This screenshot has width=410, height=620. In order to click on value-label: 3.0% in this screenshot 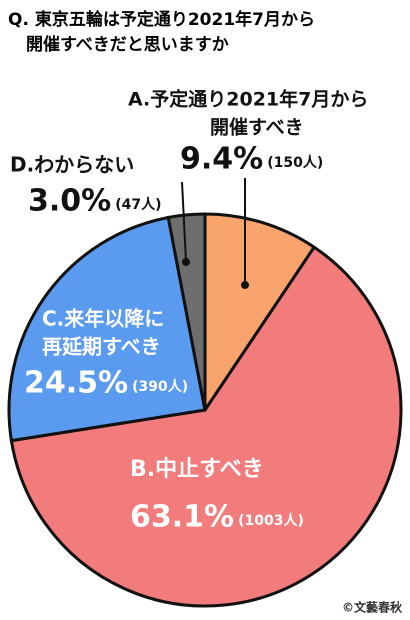, I will do `click(69, 201)`.